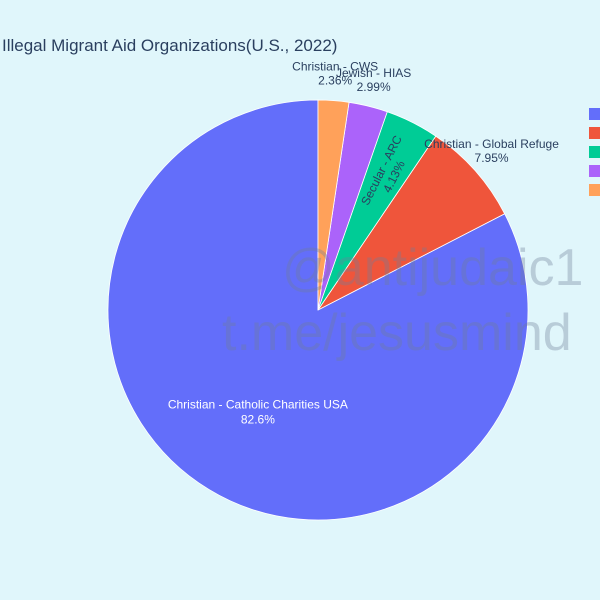 This screenshot has height=600, width=600. What do you see at coordinates (594, 114) in the screenshot?
I see `legend-swatch-christian-catholic-charities-usa` at bounding box center [594, 114].